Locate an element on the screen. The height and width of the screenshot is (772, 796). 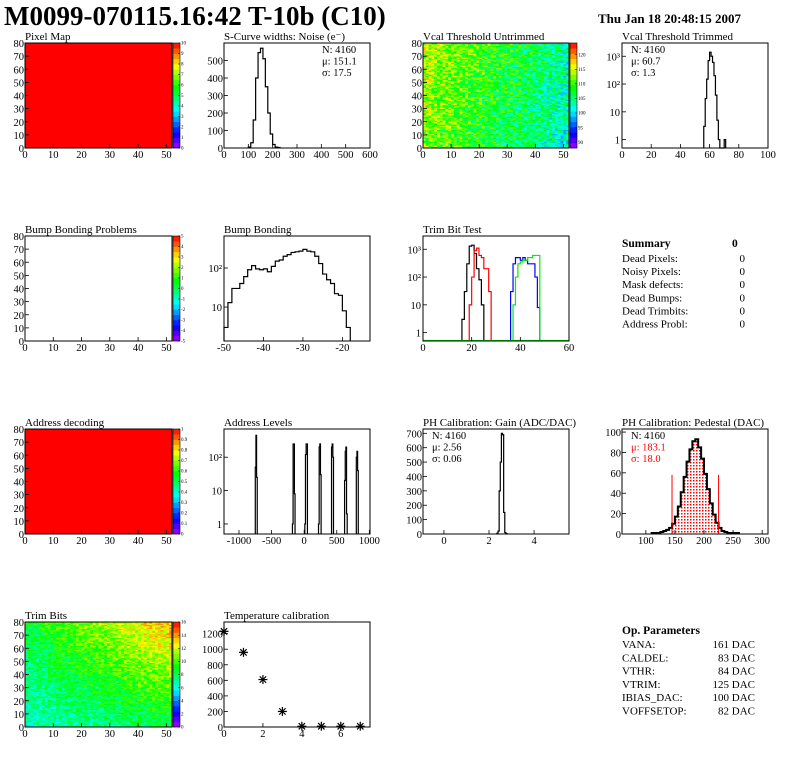
plot-frame is located at coordinates (496, 288).